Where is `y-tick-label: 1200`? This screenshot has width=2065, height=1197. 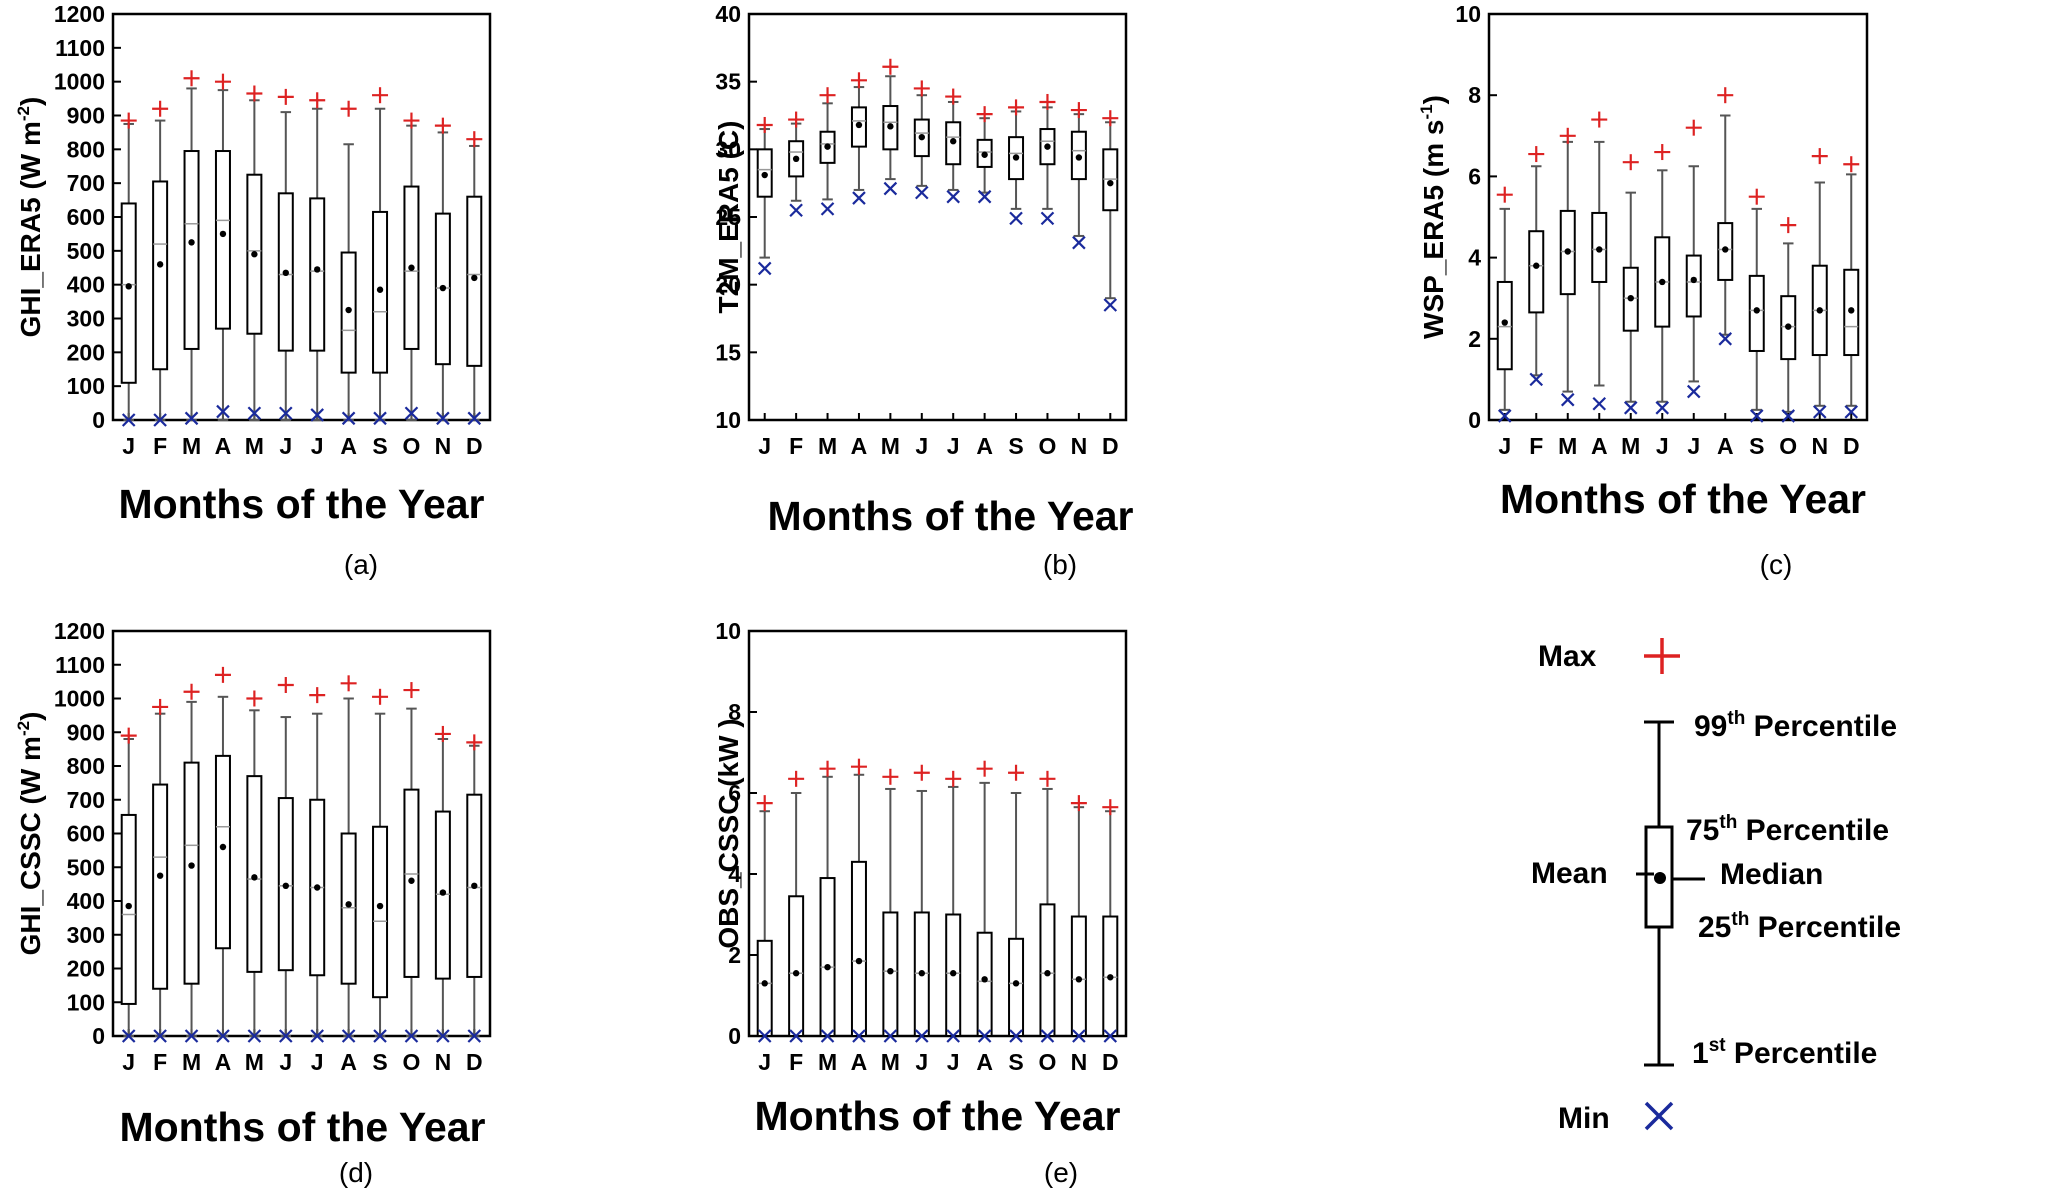
y-tick-label: 1200 is located at coordinates (79, 631).